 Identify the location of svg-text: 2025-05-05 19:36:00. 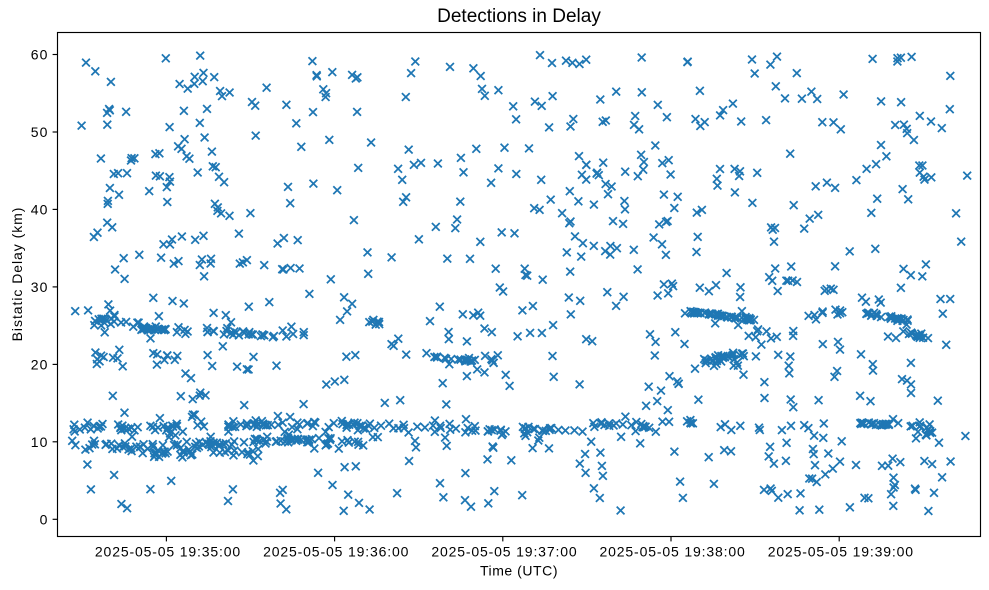
(336, 552).